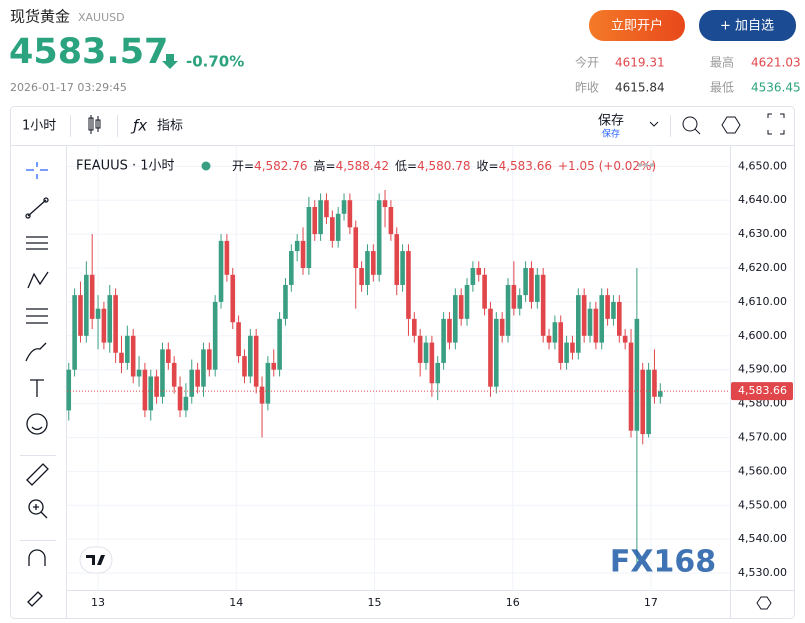 The image size is (805, 623). Describe the element at coordinates (206, 166) in the screenshot. I see `status-dot` at that location.